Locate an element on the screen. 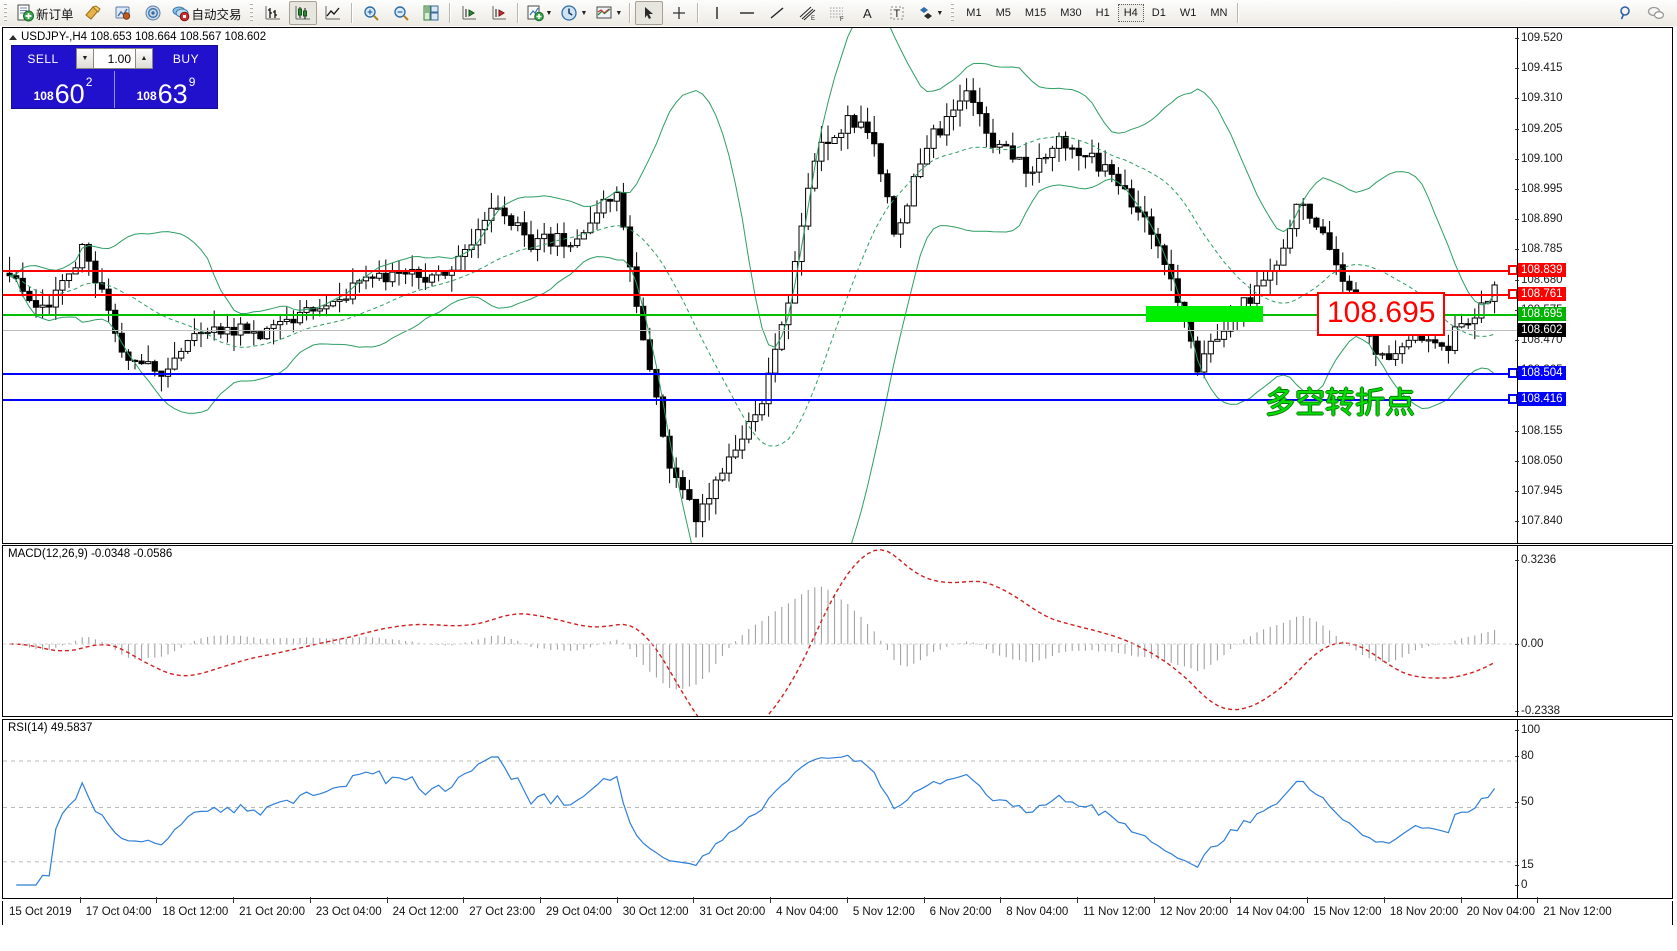 The height and width of the screenshot is (951, 1677). chart-shift-icon is located at coordinates (499, 13).